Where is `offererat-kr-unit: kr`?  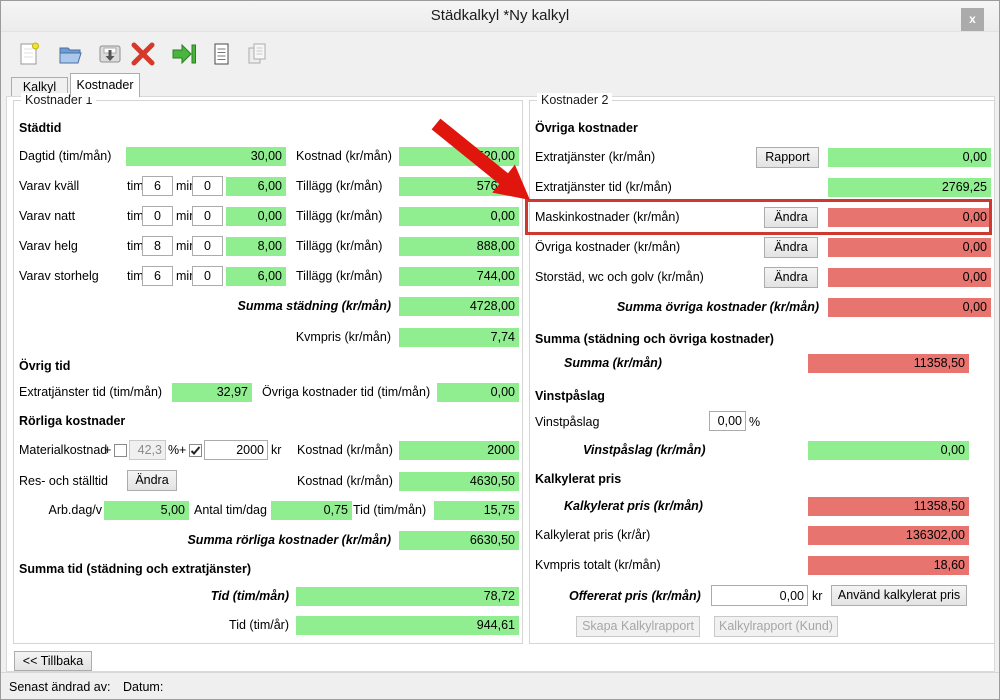
offererat-kr-unit: kr is located at coordinates (817, 596).